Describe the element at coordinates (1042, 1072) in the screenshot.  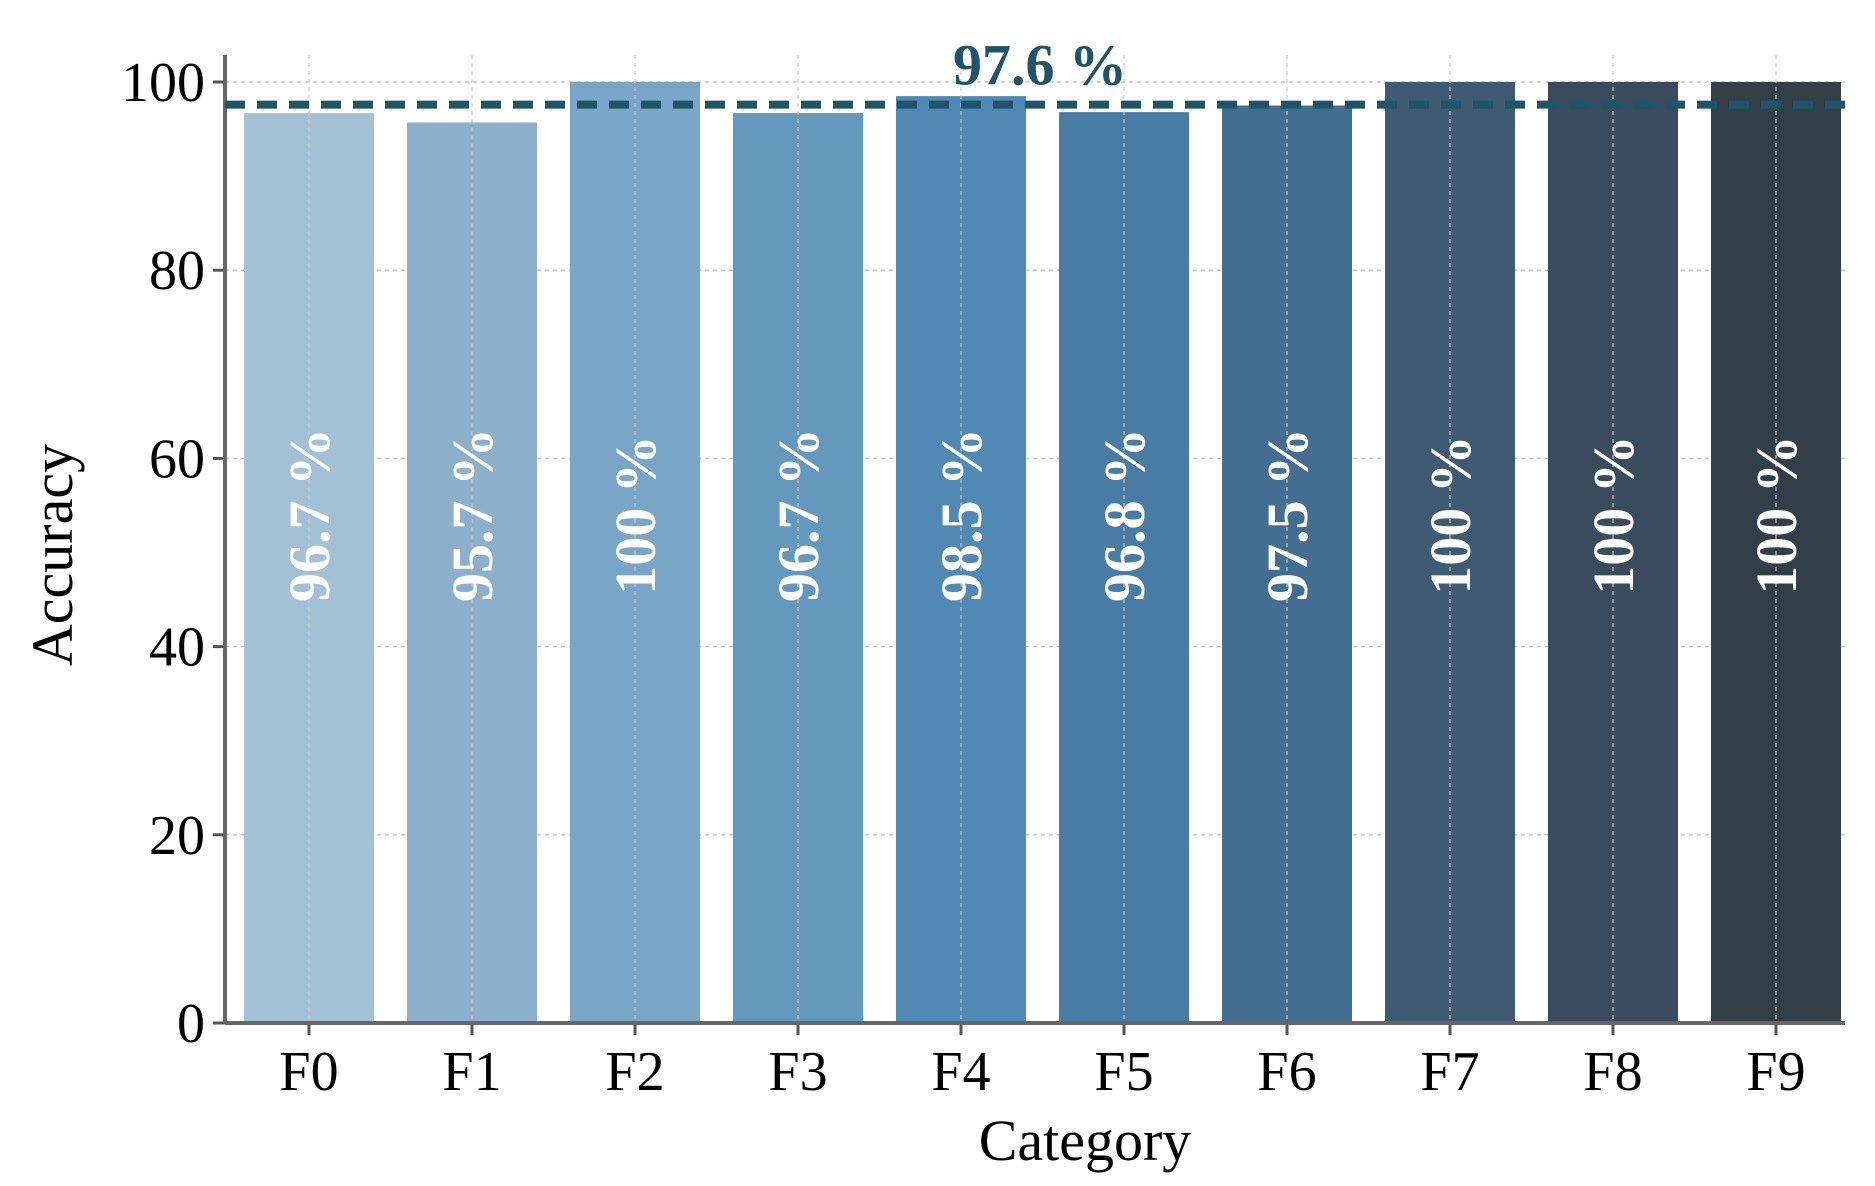
I see `x-tick-labels: F0 F1 F2 F3 F4 F5 F6 F7 F8 F9` at that location.